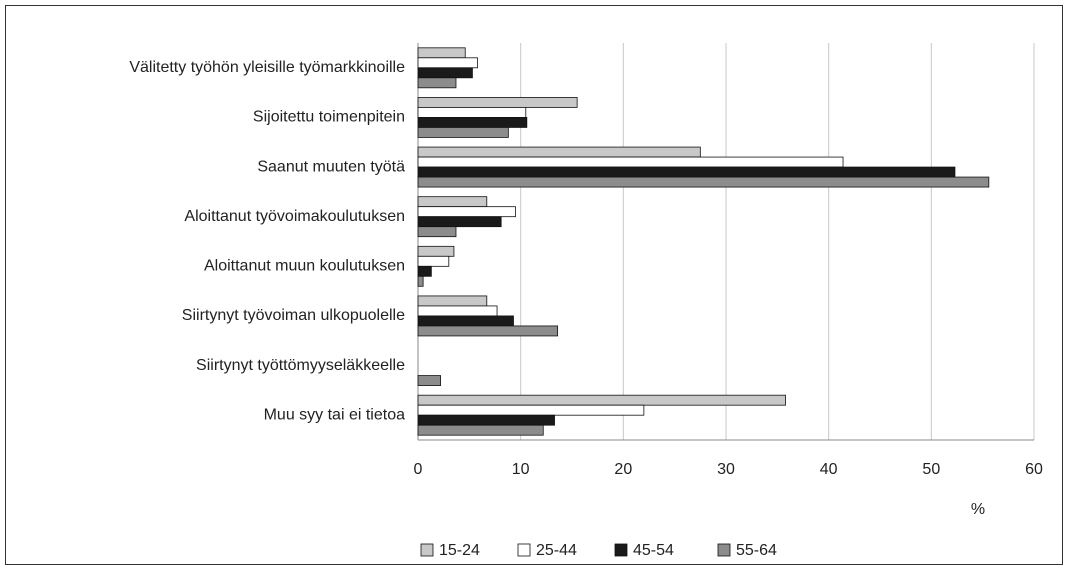 This screenshot has width=1069, height=575. Describe the element at coordinates (829, 469) in the screenshot. I see `x-tick-label: 40` at that location.